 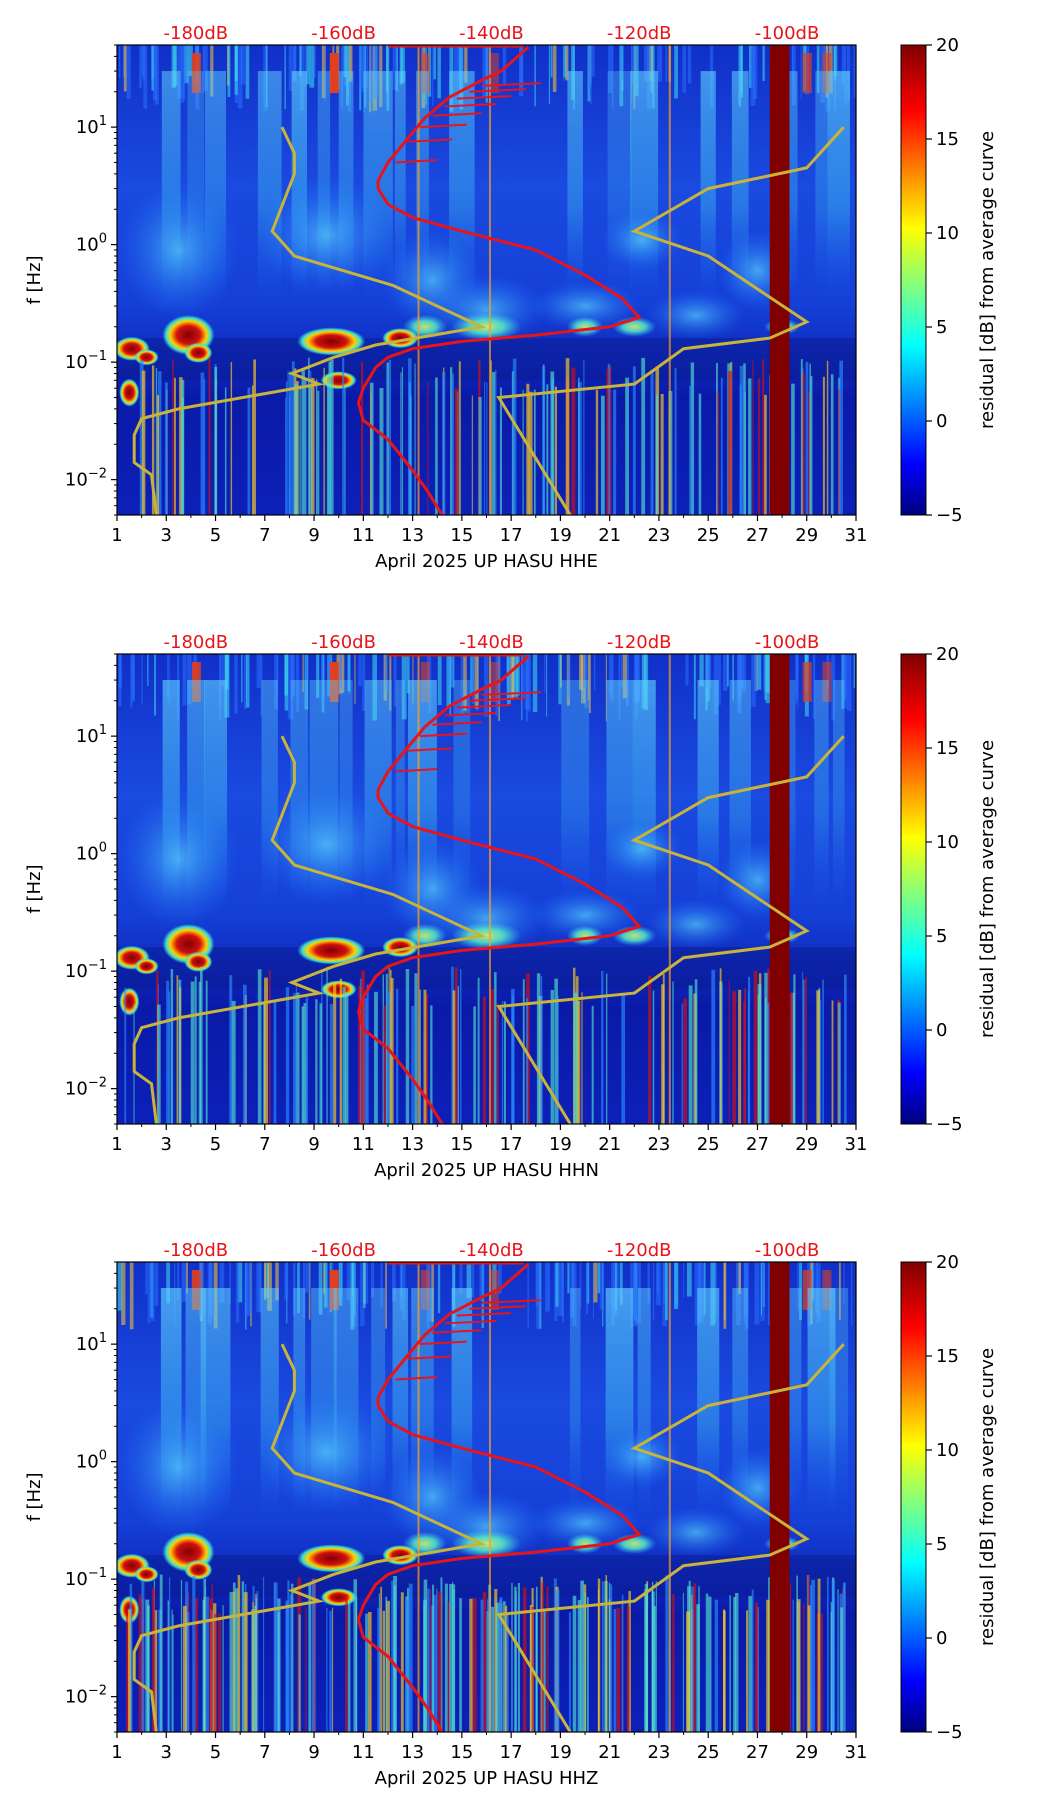 What do you see at coordinates (560, 535) in the screenshot?
I see `x-tick-label: 19` at bounding box center [560, 535].